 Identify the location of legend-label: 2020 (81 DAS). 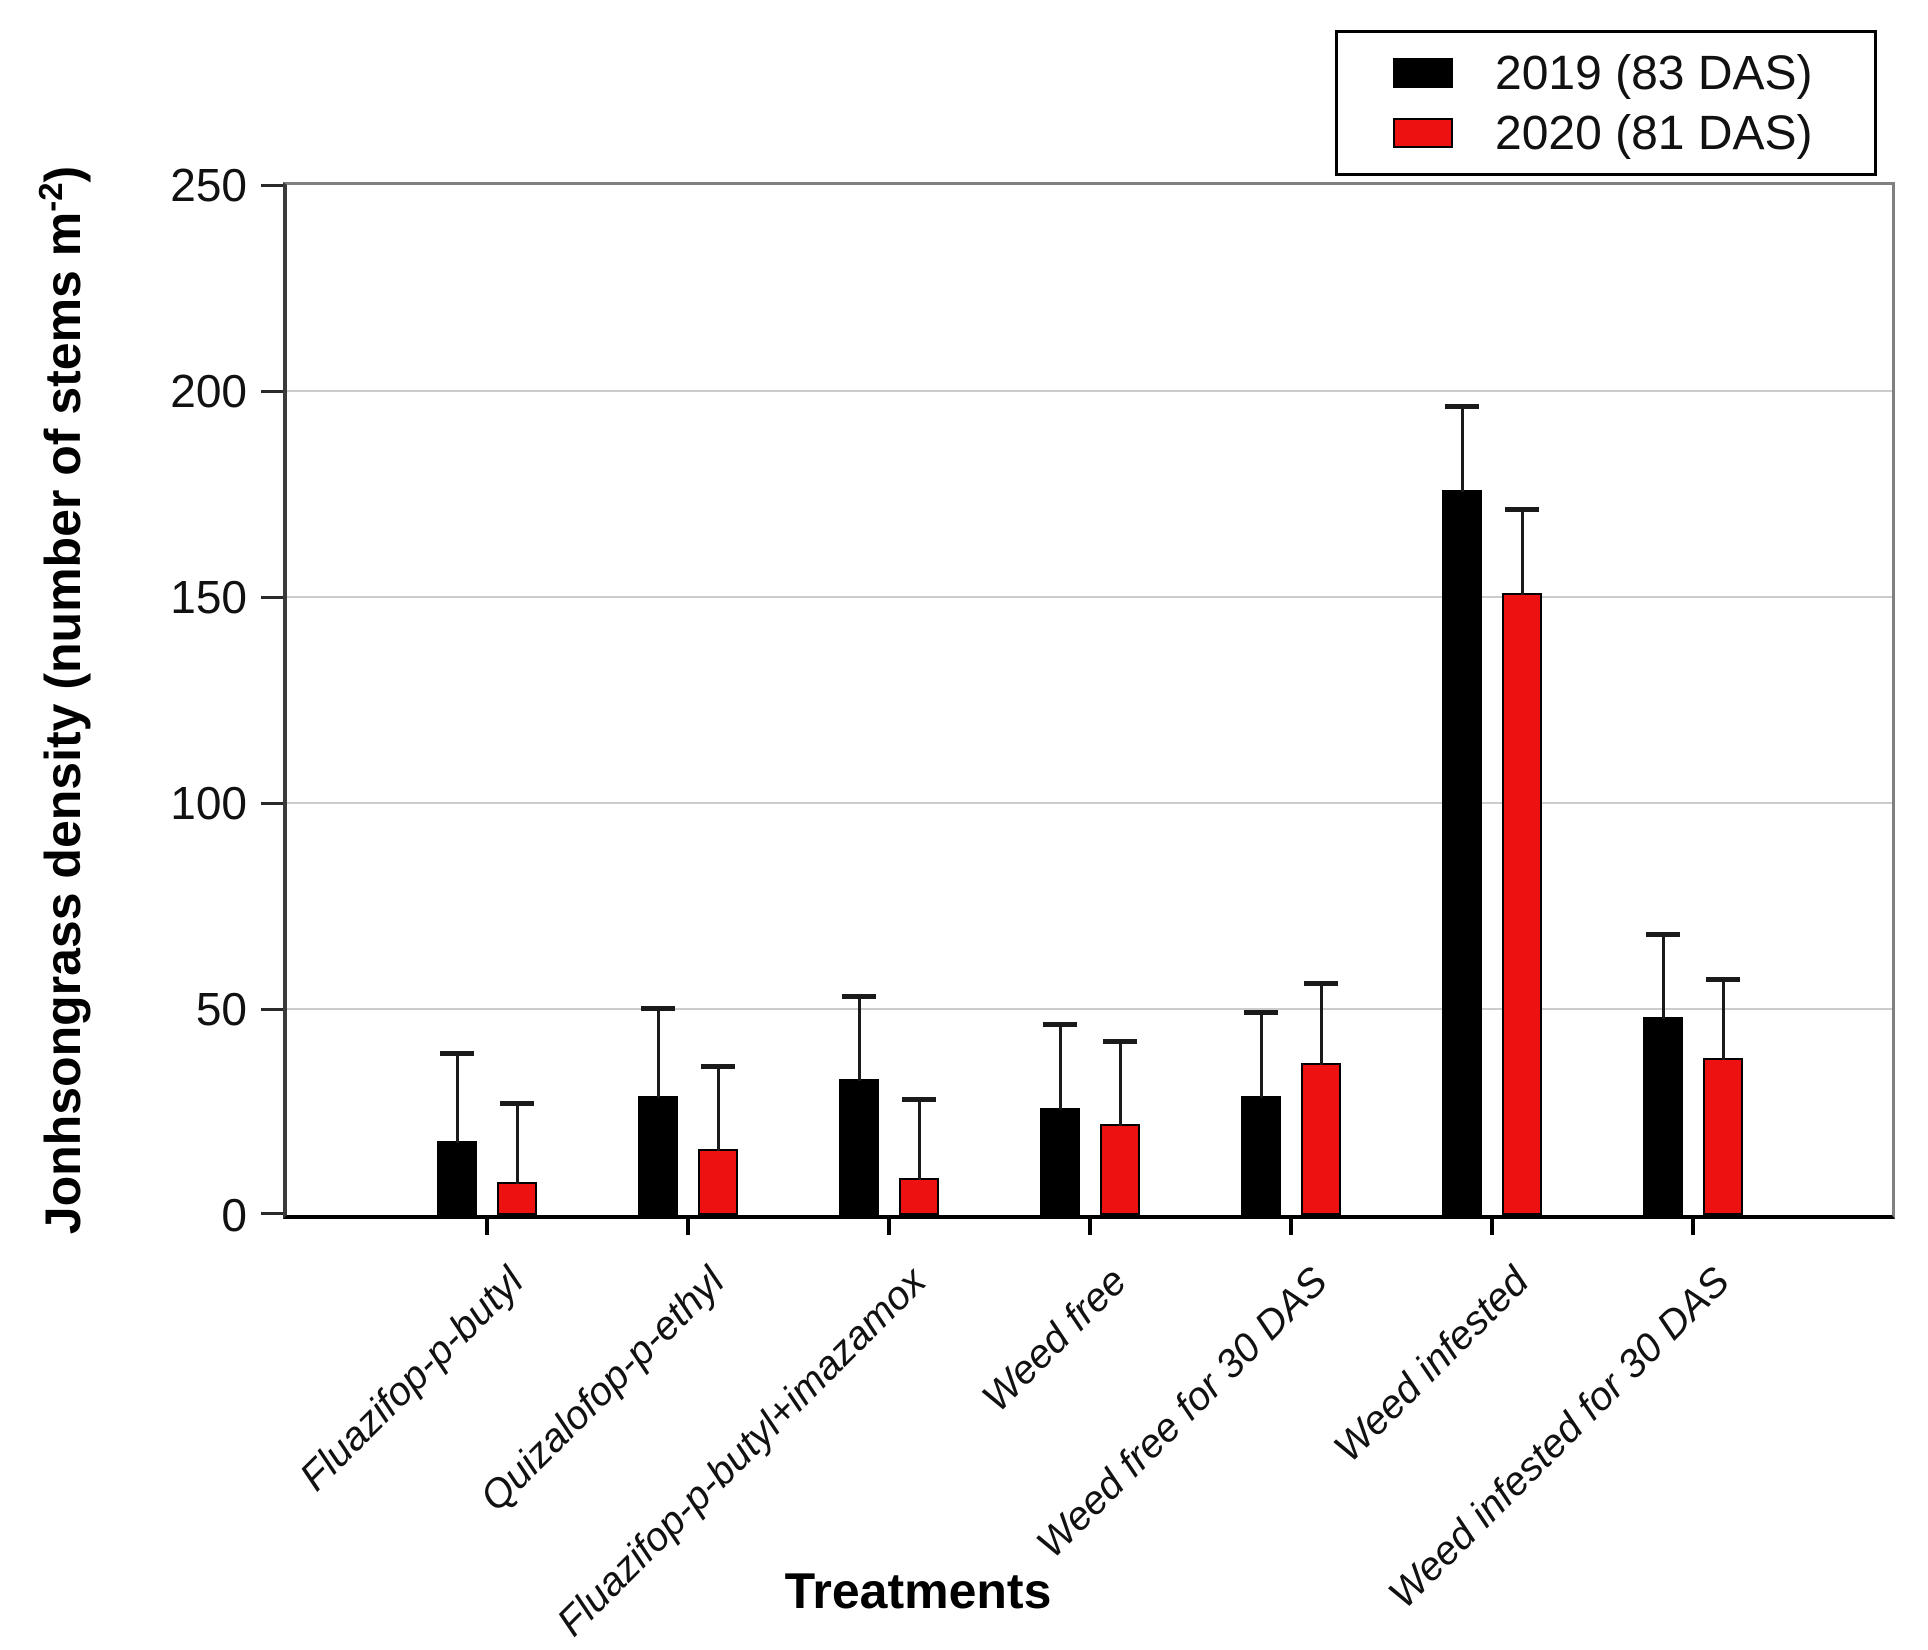
(1654, 133).